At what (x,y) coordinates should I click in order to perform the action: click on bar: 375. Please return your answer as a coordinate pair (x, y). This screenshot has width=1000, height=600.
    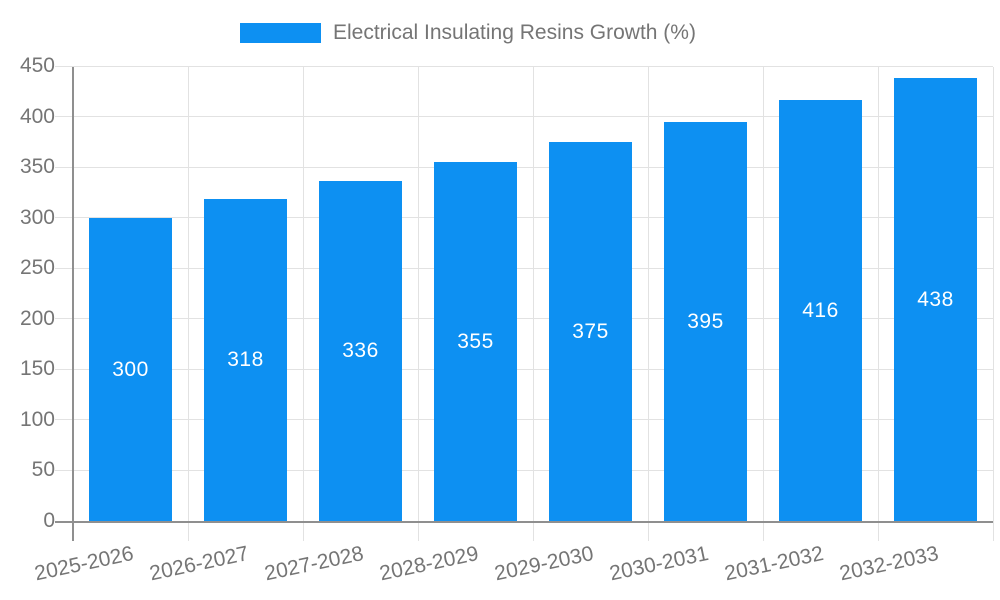
    Looking at the image, I should click on (590, 331).